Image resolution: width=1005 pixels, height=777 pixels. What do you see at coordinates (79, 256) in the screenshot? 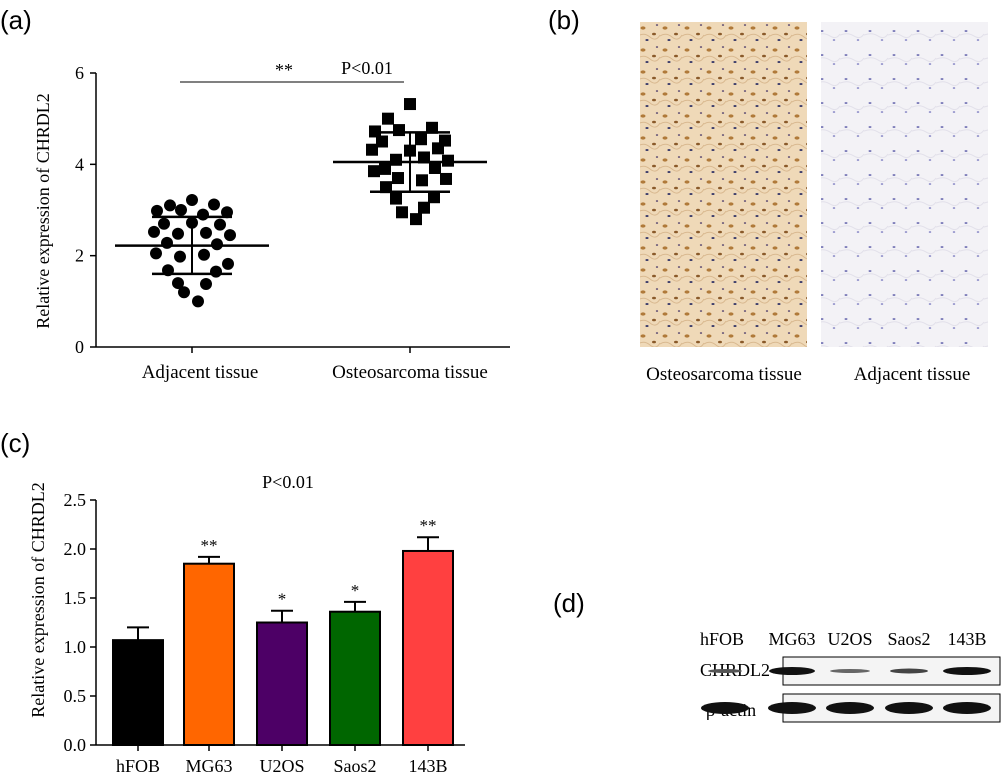
I see `chart-a-ytick-label: 2` at bounding box center [79, 256].